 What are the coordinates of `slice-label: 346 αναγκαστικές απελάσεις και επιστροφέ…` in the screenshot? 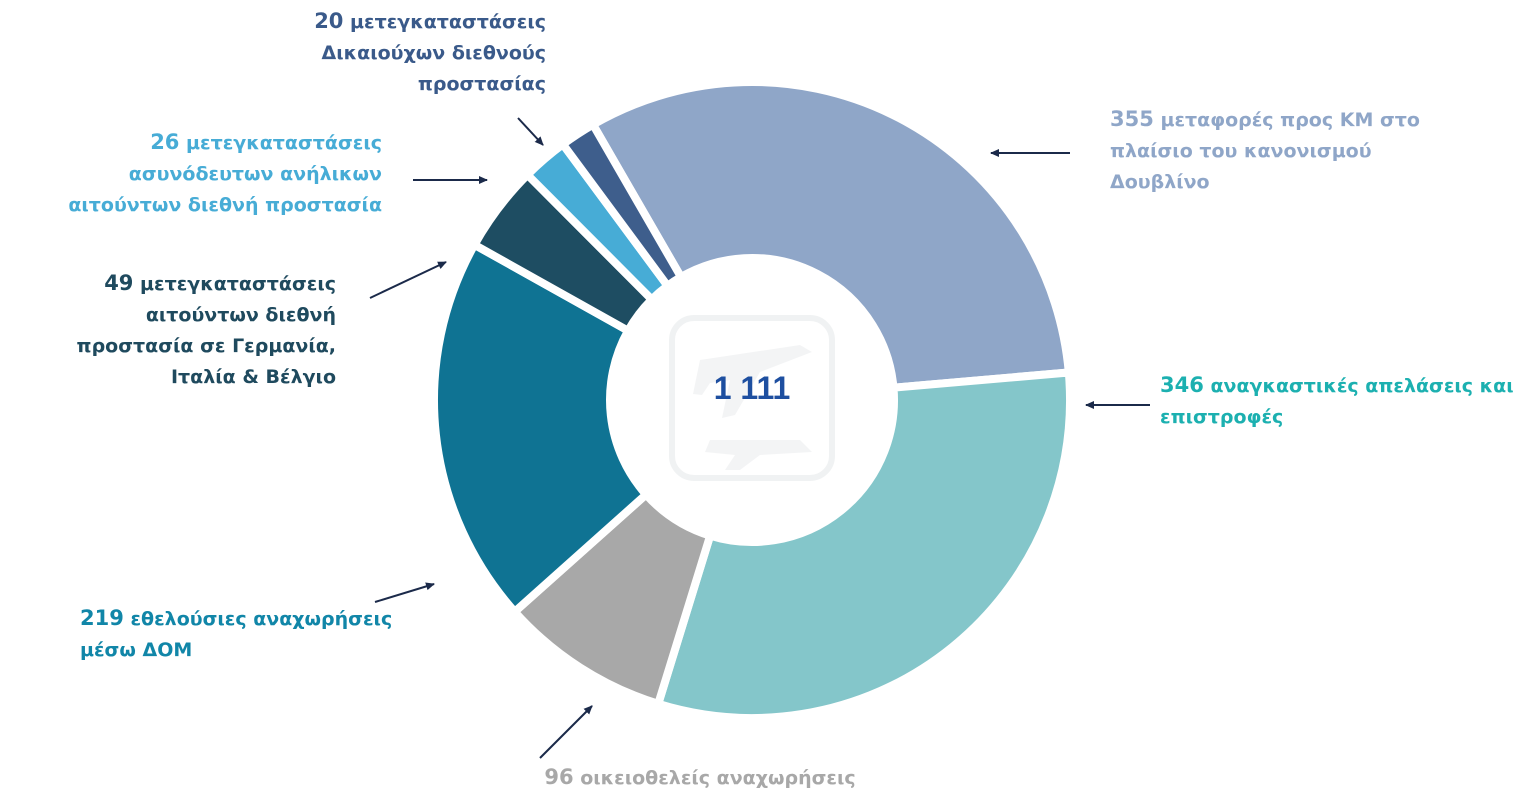 It's located at (1343, 401).